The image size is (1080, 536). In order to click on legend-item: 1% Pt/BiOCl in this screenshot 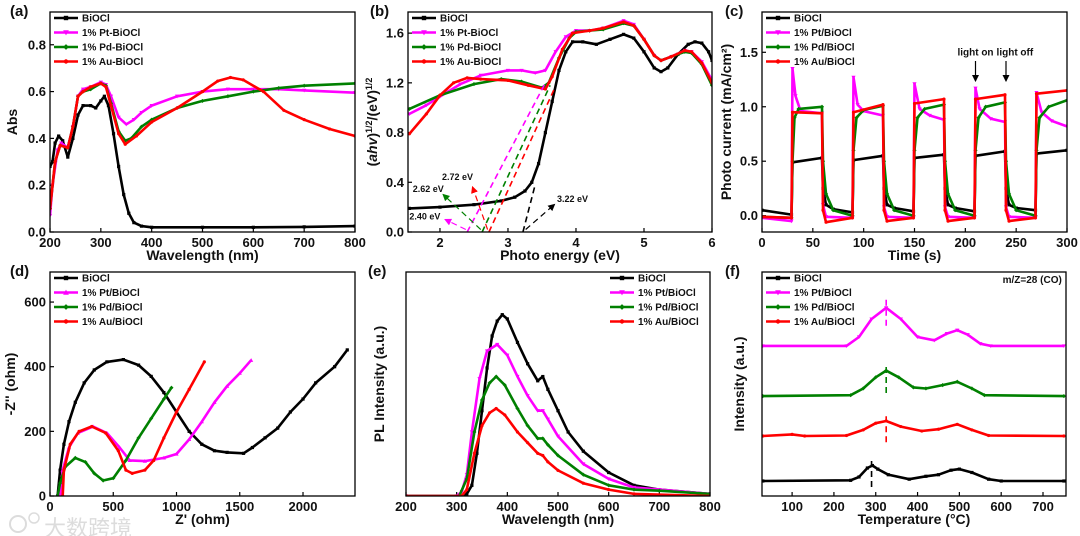, I will do `click(809, 33)`.